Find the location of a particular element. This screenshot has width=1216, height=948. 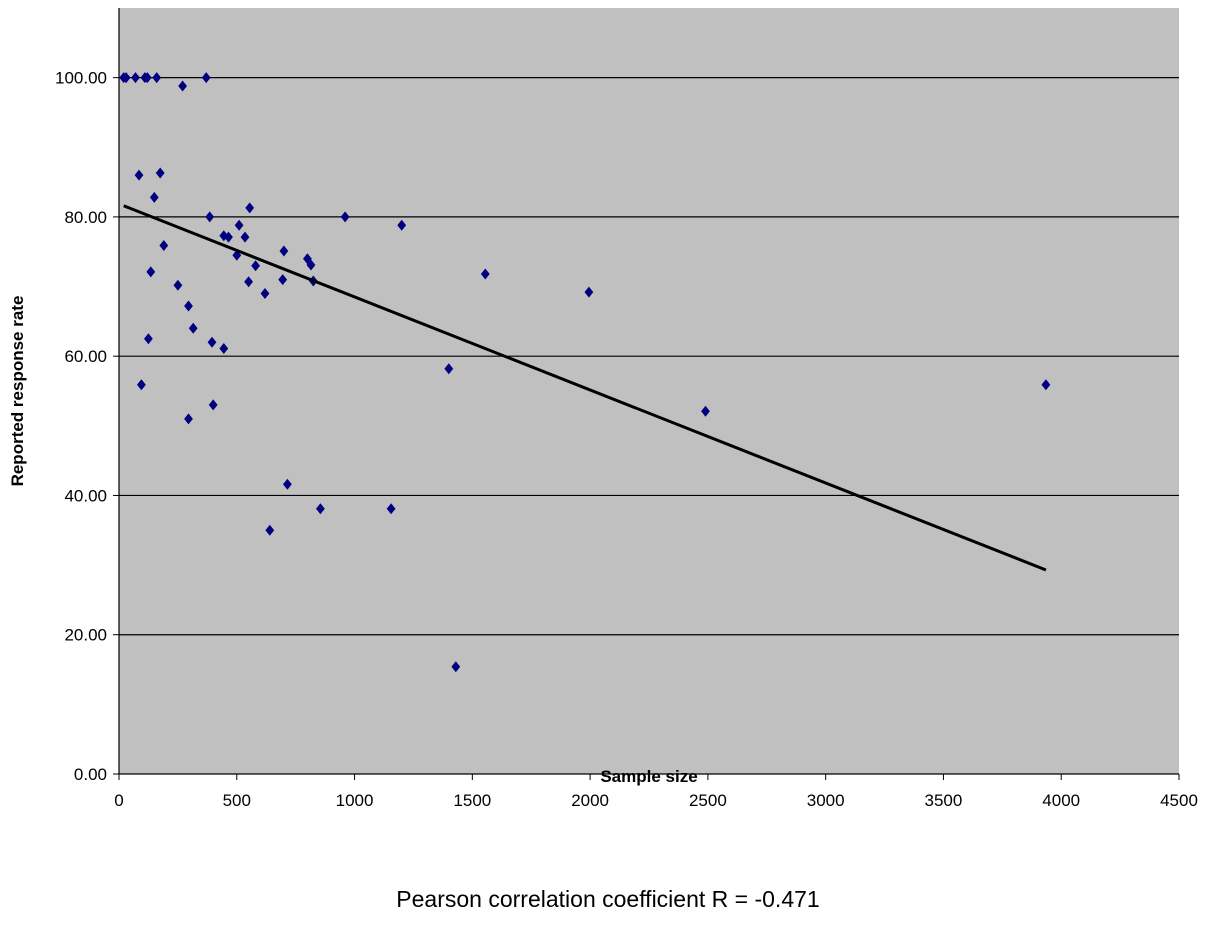

x-tick-label-3: 1500 is located at coordinates (472, 800).